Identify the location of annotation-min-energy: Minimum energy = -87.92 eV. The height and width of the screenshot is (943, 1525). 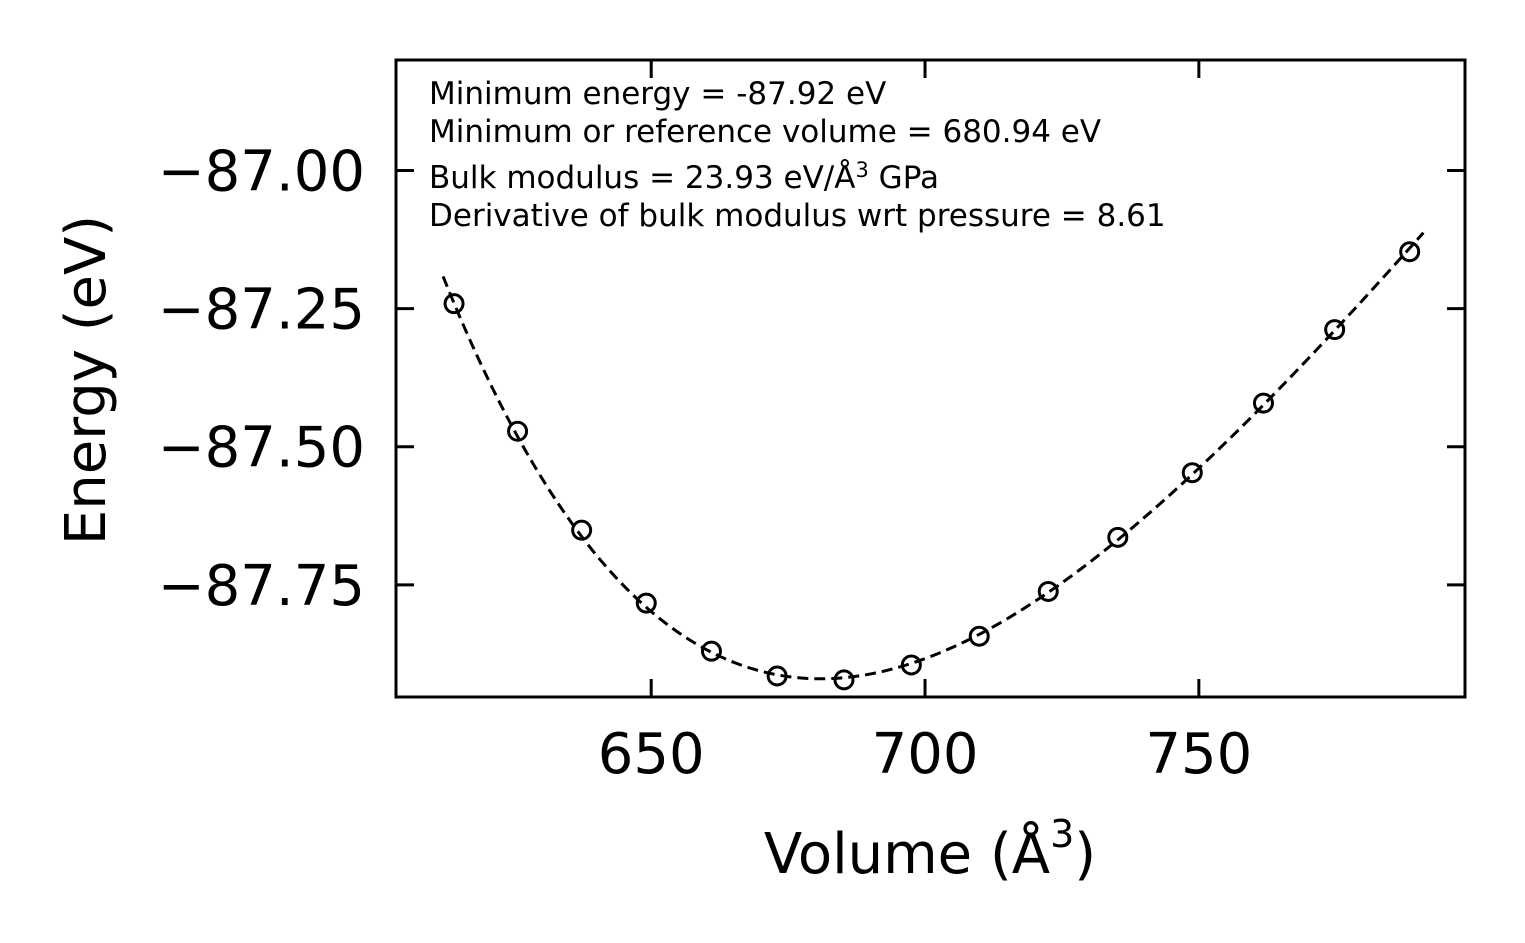
(657, 94).